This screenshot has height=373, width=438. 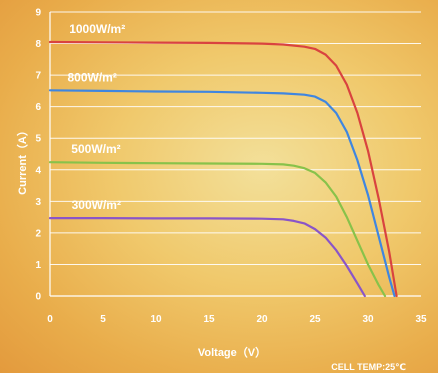 What do you see at coordinates (262, 319) in the screenshot?
I see `x-tick-label: 20` at bounding box center [262, 319].